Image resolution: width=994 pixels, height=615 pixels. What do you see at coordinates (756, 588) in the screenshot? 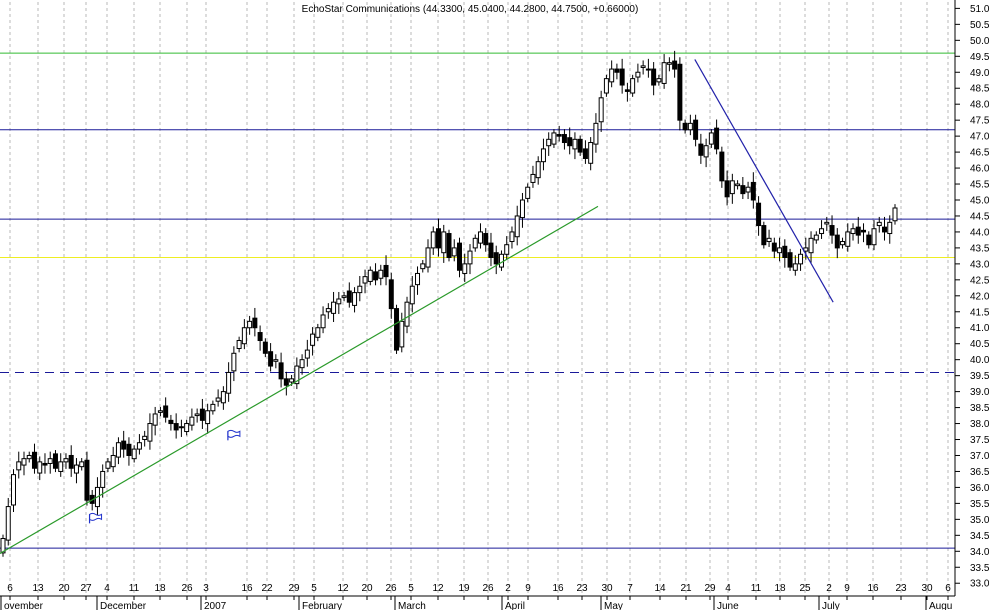
I see `x-tick-label: 11` at bounding box center [756, 588].